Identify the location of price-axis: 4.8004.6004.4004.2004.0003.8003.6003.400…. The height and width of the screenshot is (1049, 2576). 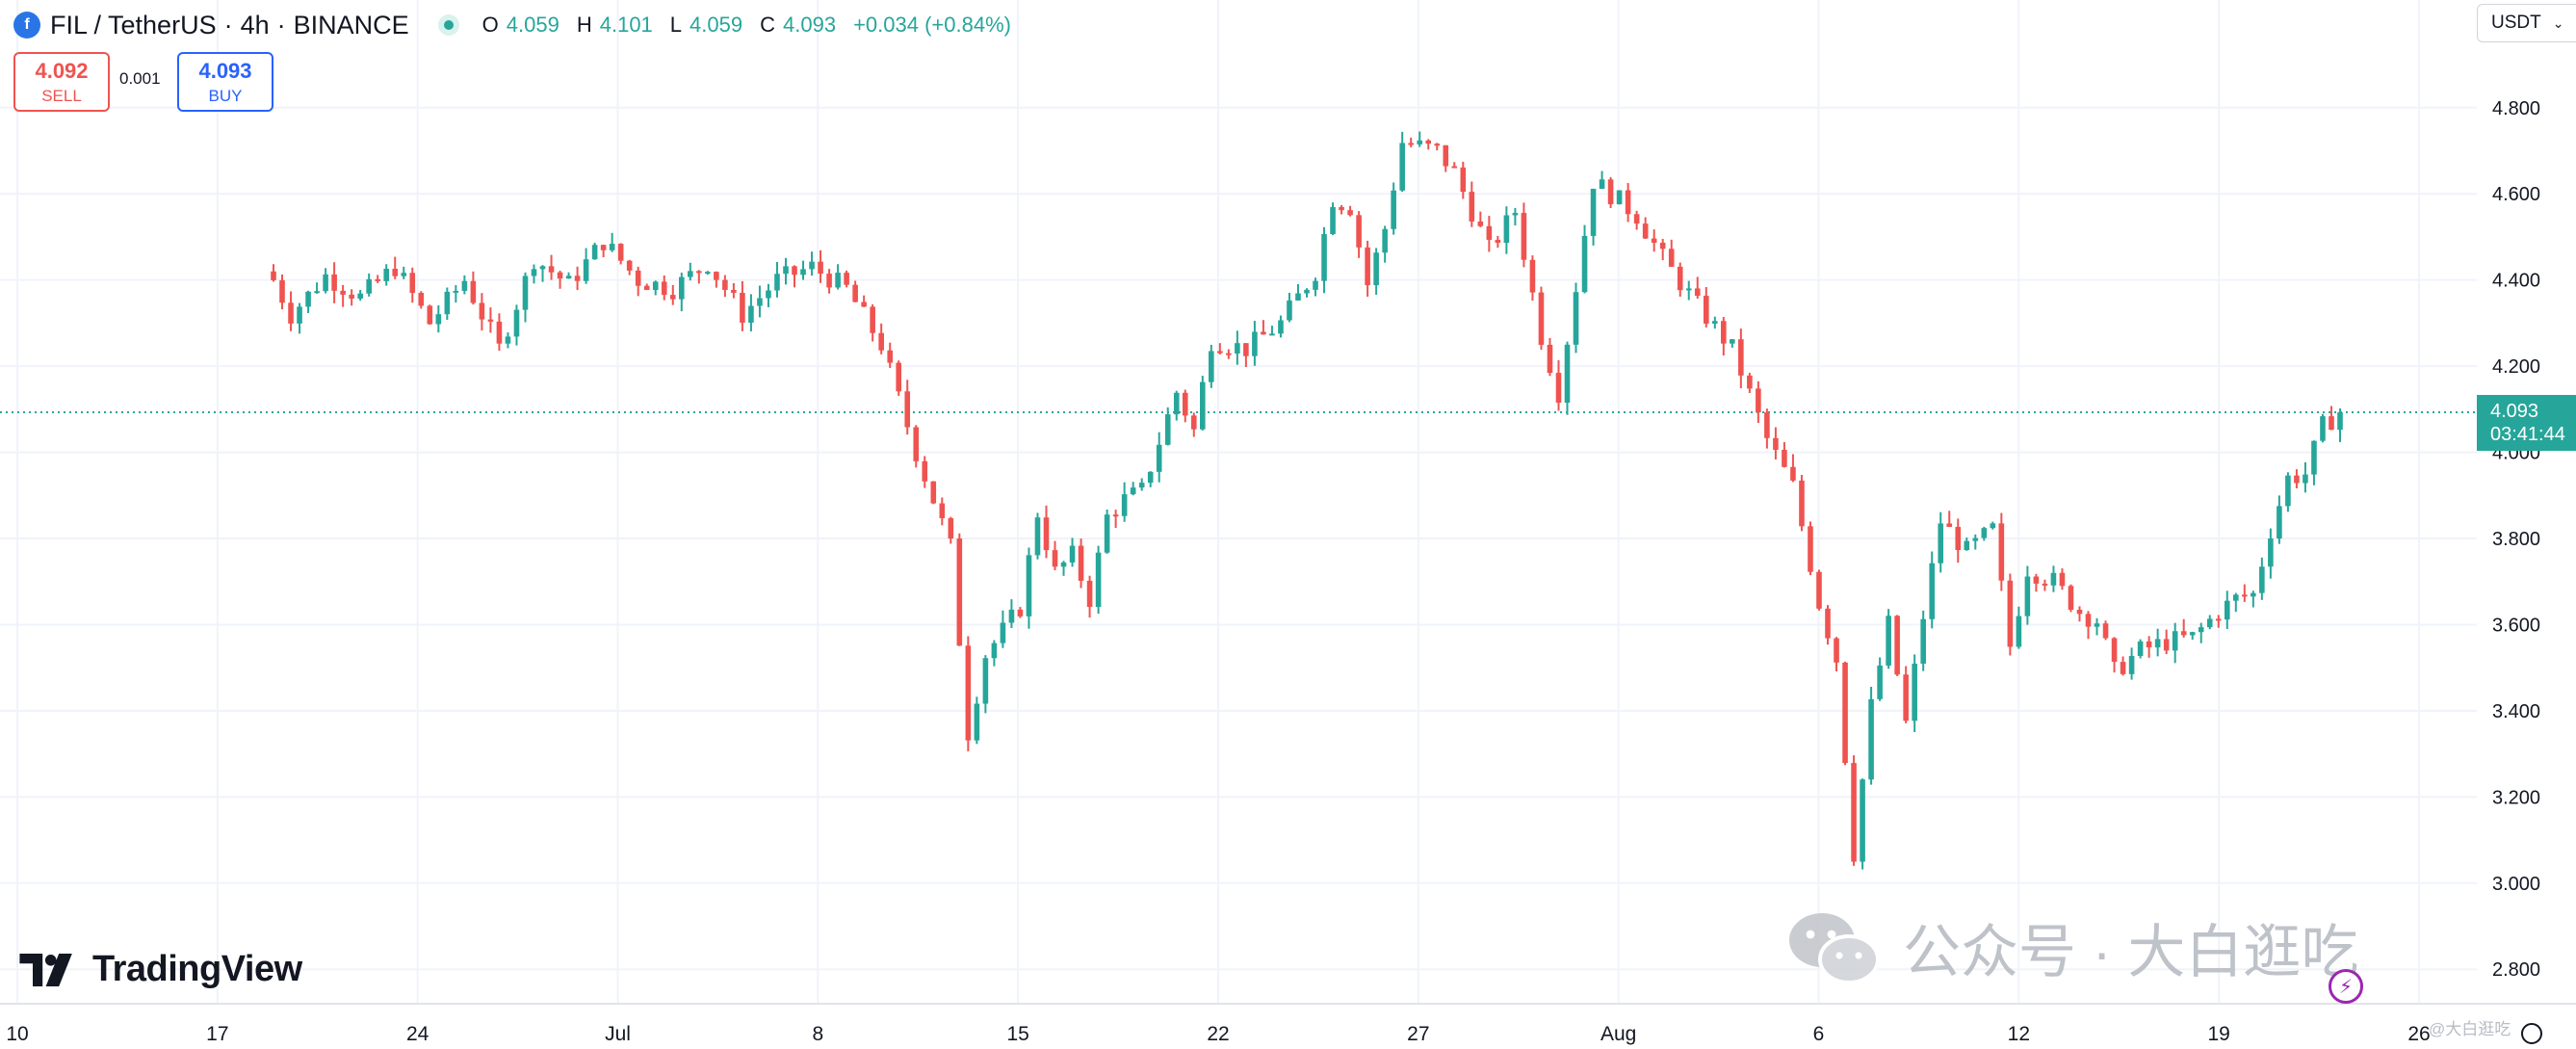
(2516, 539).